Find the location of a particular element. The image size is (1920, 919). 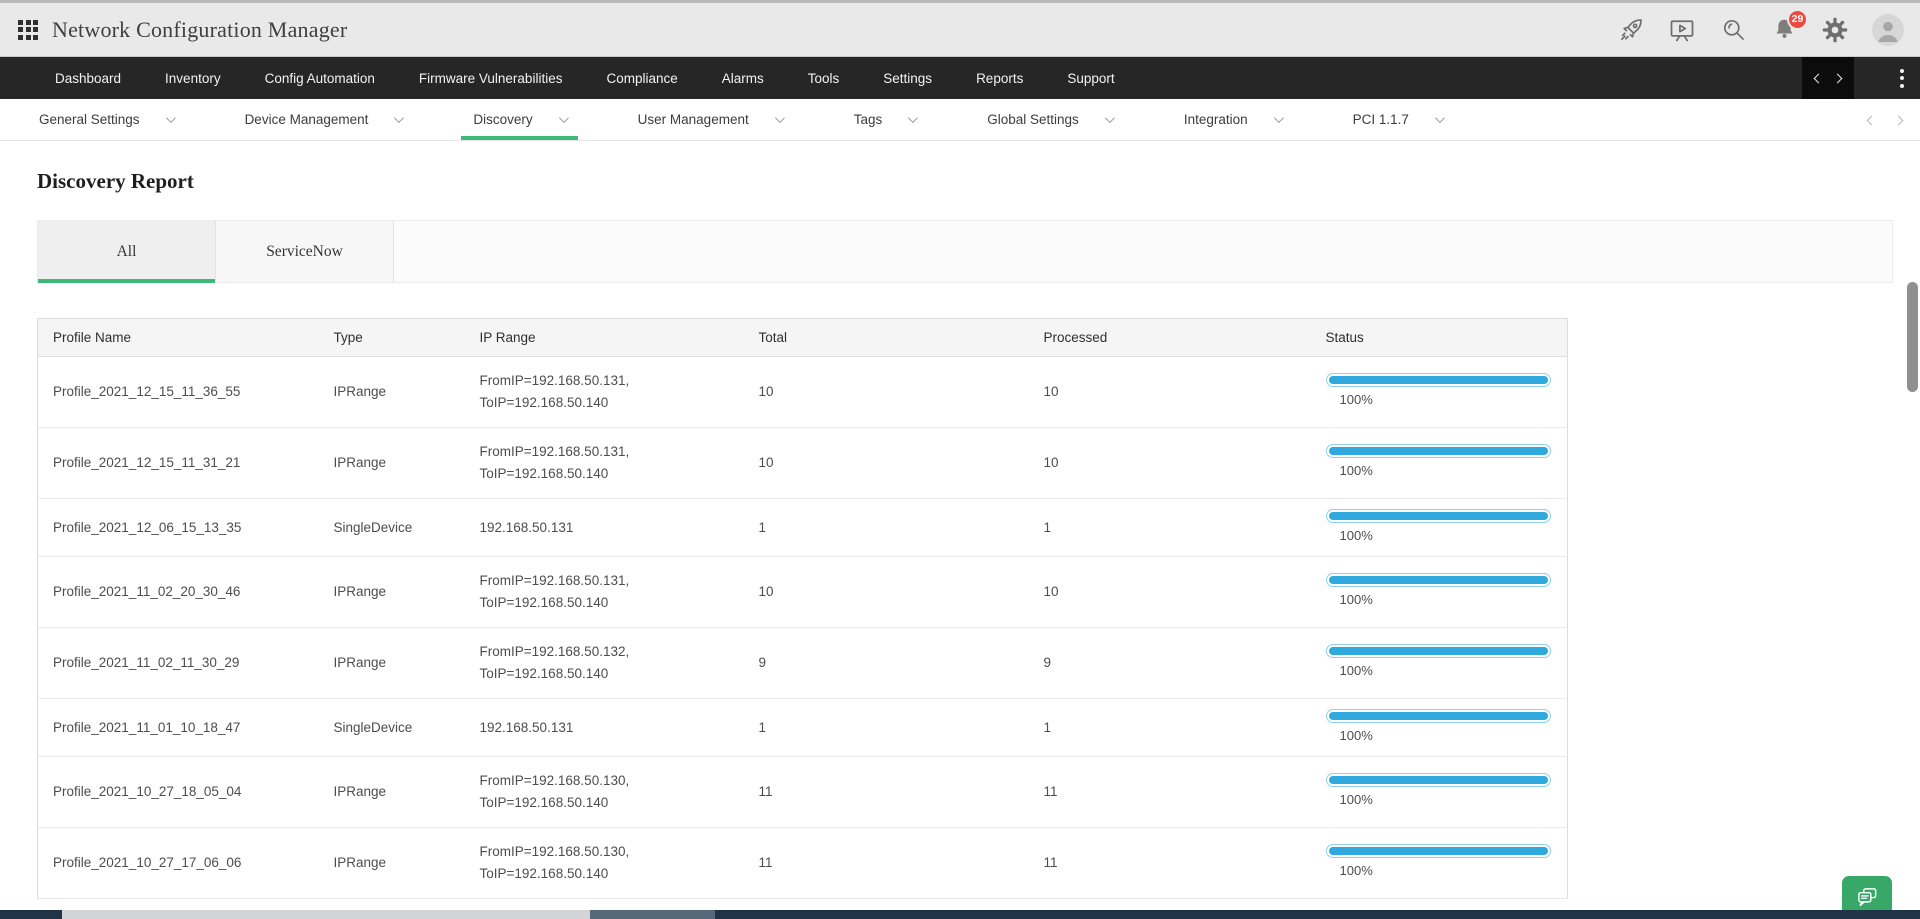

nav-item-firmware-vulnerabilities: Firmware Vulnerabilities is located at coordinates (490, 78).